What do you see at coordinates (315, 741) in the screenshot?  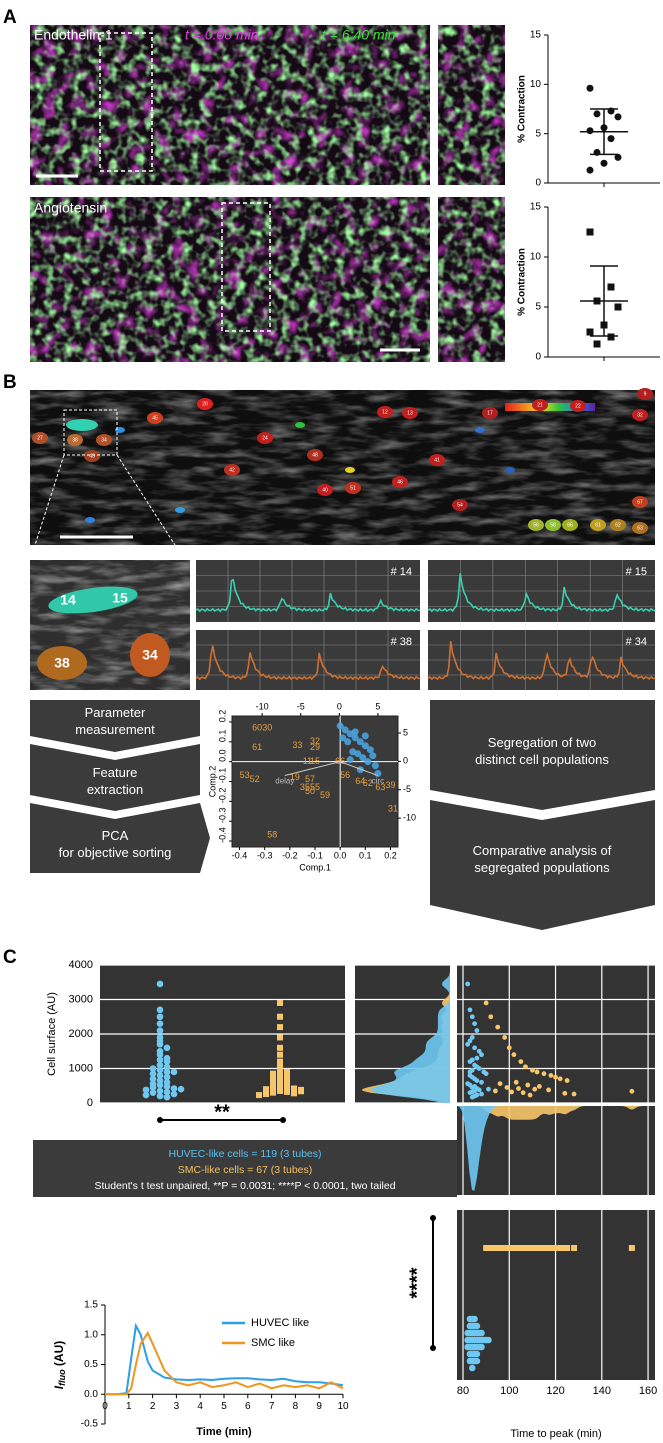 I see `data-point-label: 32` at bounding box center [315, 741].